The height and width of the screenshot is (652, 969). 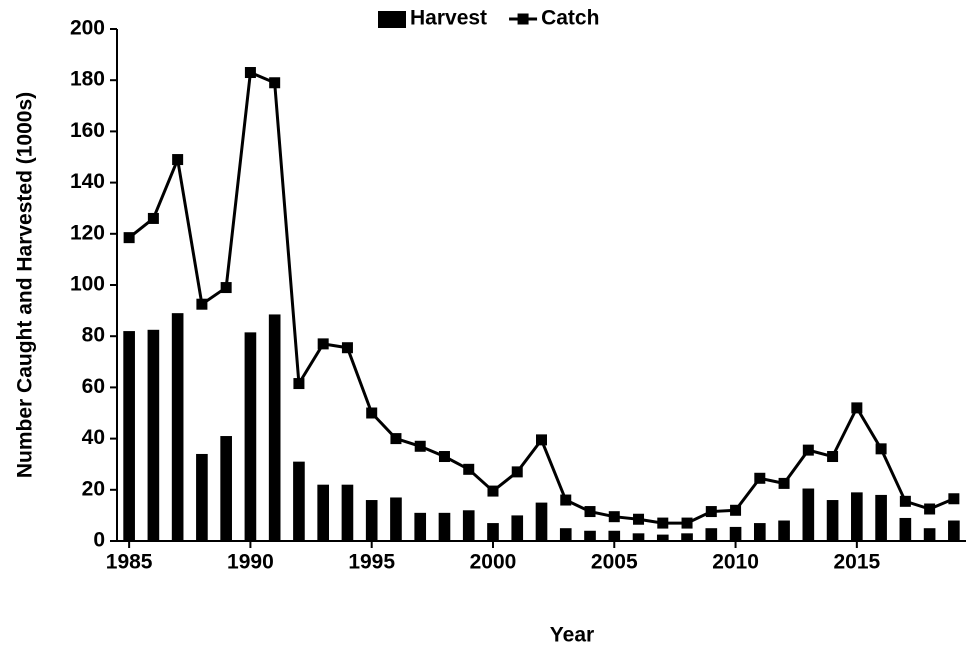 What do you see at coordinates (87, 232) in the screenshot?
I see `y-tick-label: 120` at bounding box center [87, 232].